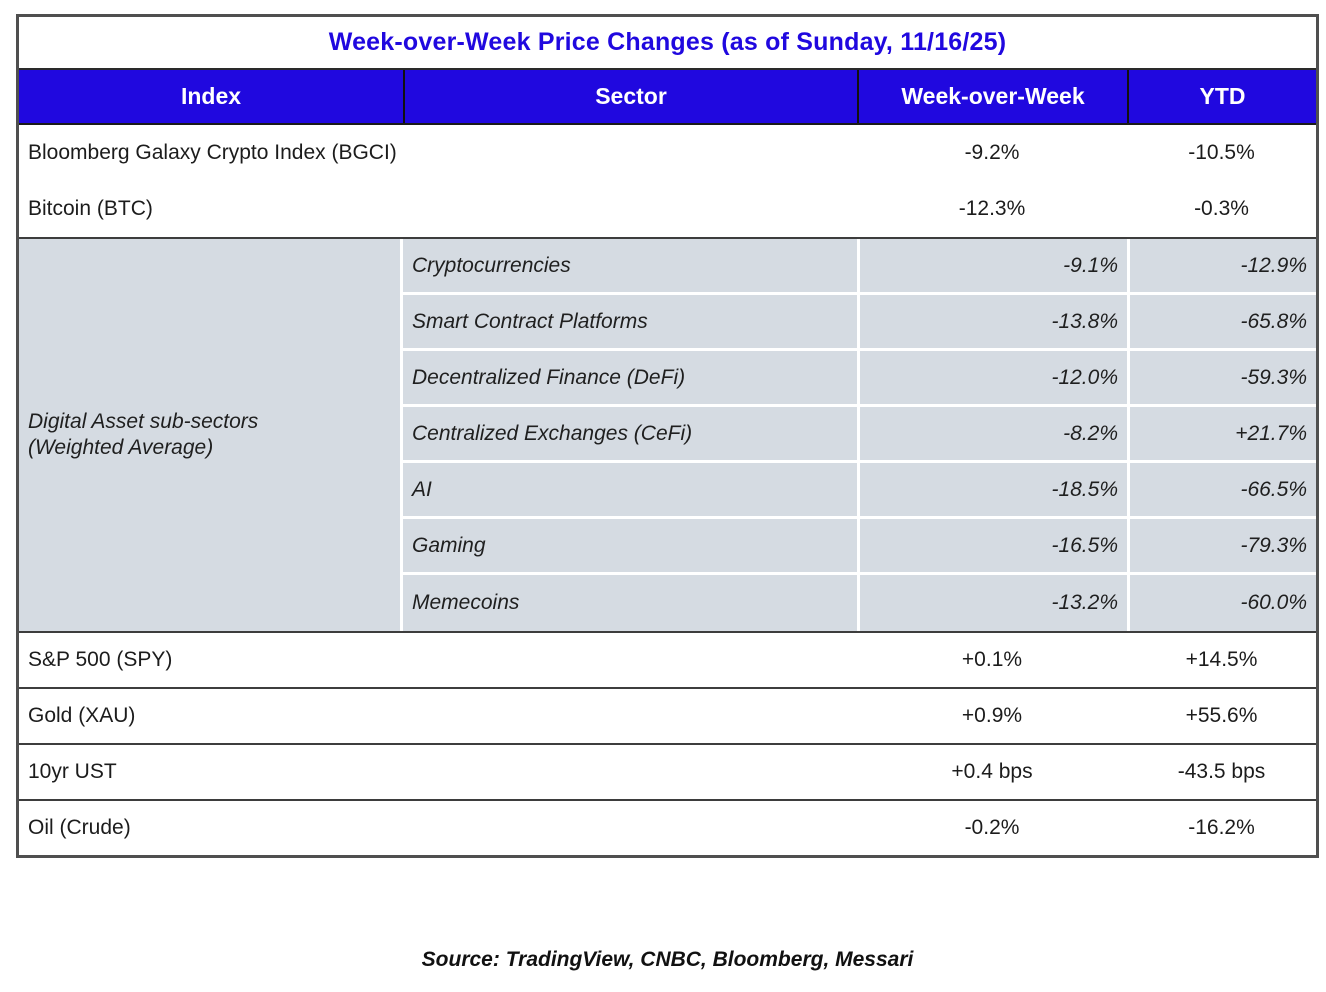 The width and height of the screenshot is (1326, 992). What do you see at coordinates (1221, 827) in the screenshot?
I see `ytd-value: -16.2%` at bounding box center [1221, 827].